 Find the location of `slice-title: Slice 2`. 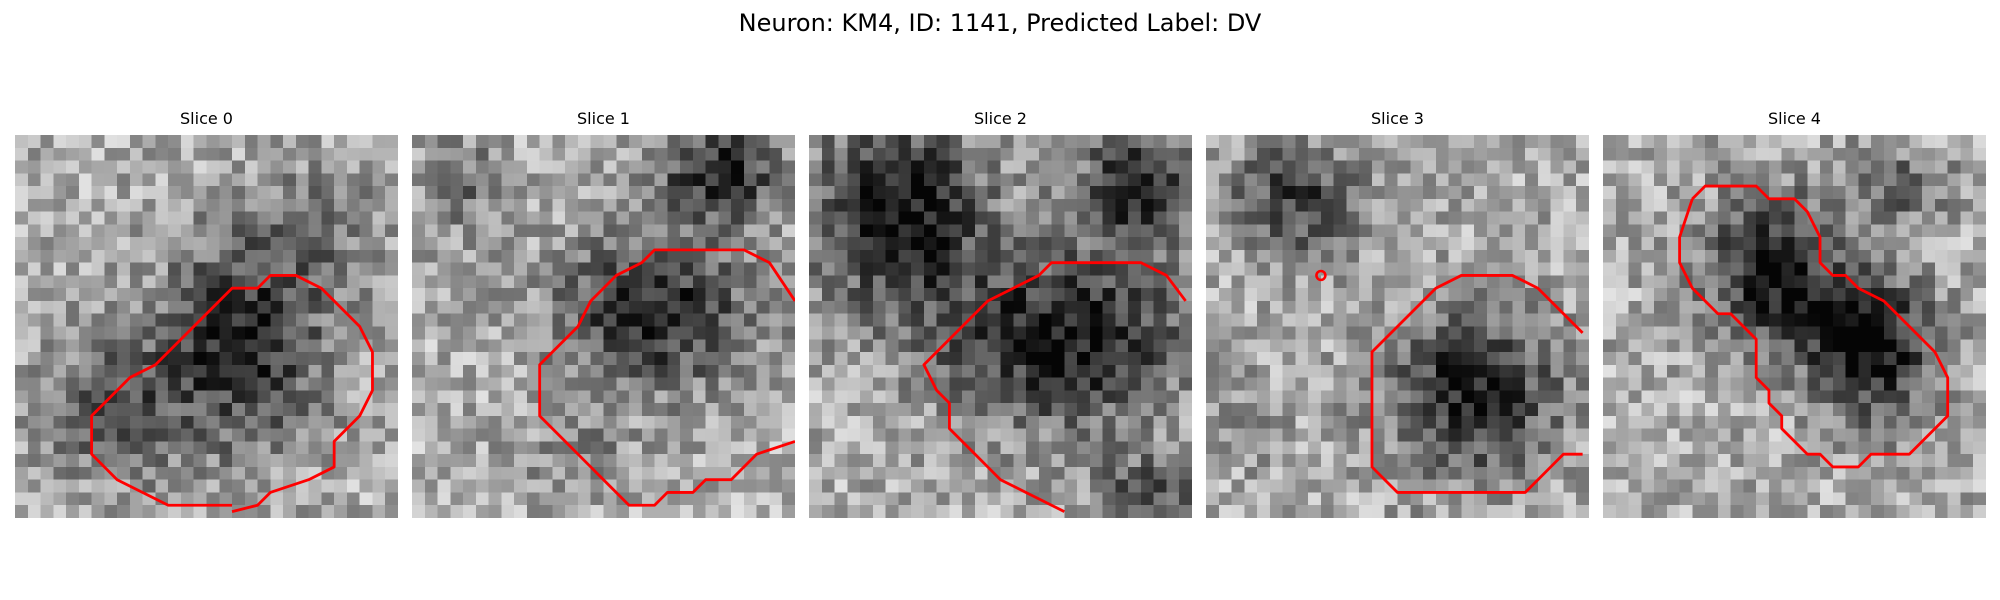

slice-title: Slice 2 is located at coordinates (1000, 118).